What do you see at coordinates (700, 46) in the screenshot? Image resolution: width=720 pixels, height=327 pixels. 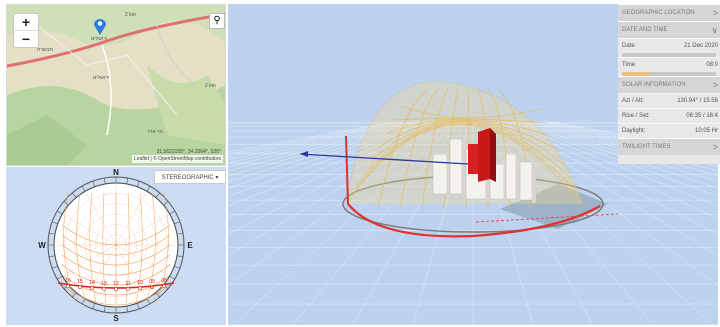 I see `date-value: 21 Dec 2020` at bounding box center [700, 46].